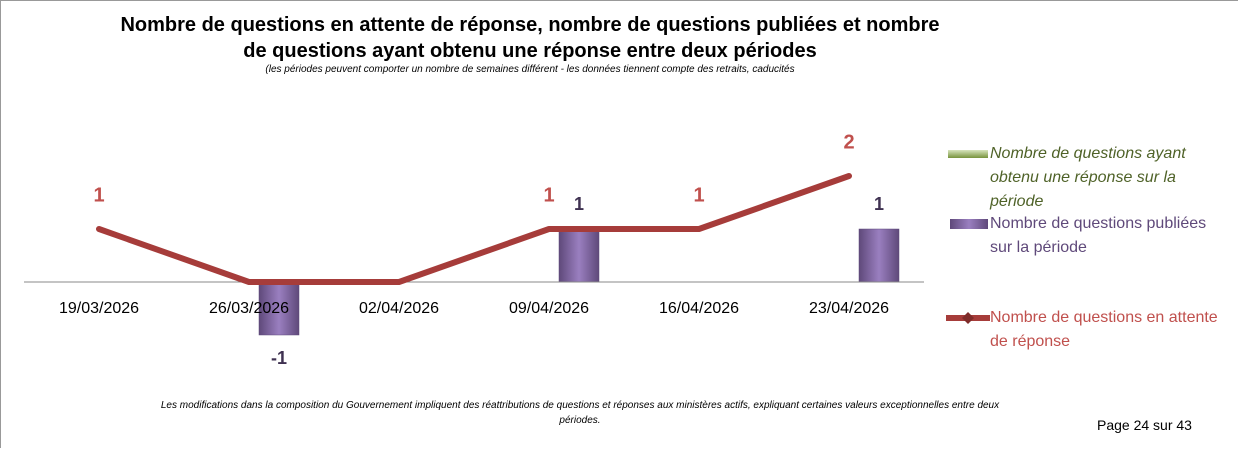 The height and width of the screenshot is (450, 1240). I want to click on x-tick-label: 09/04/2026, so click(549, 308).